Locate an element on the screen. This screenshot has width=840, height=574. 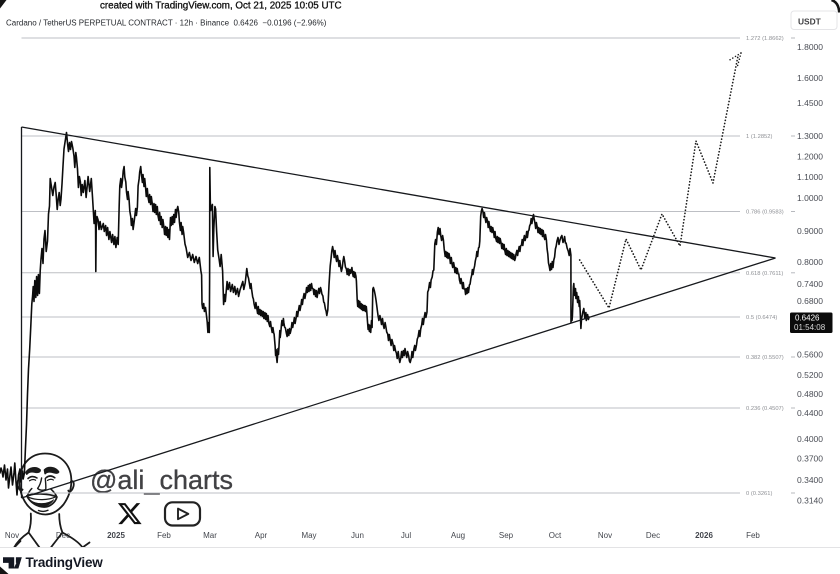
svg-text: 0.382 (0.5507) is located at coordinates (765, 358).